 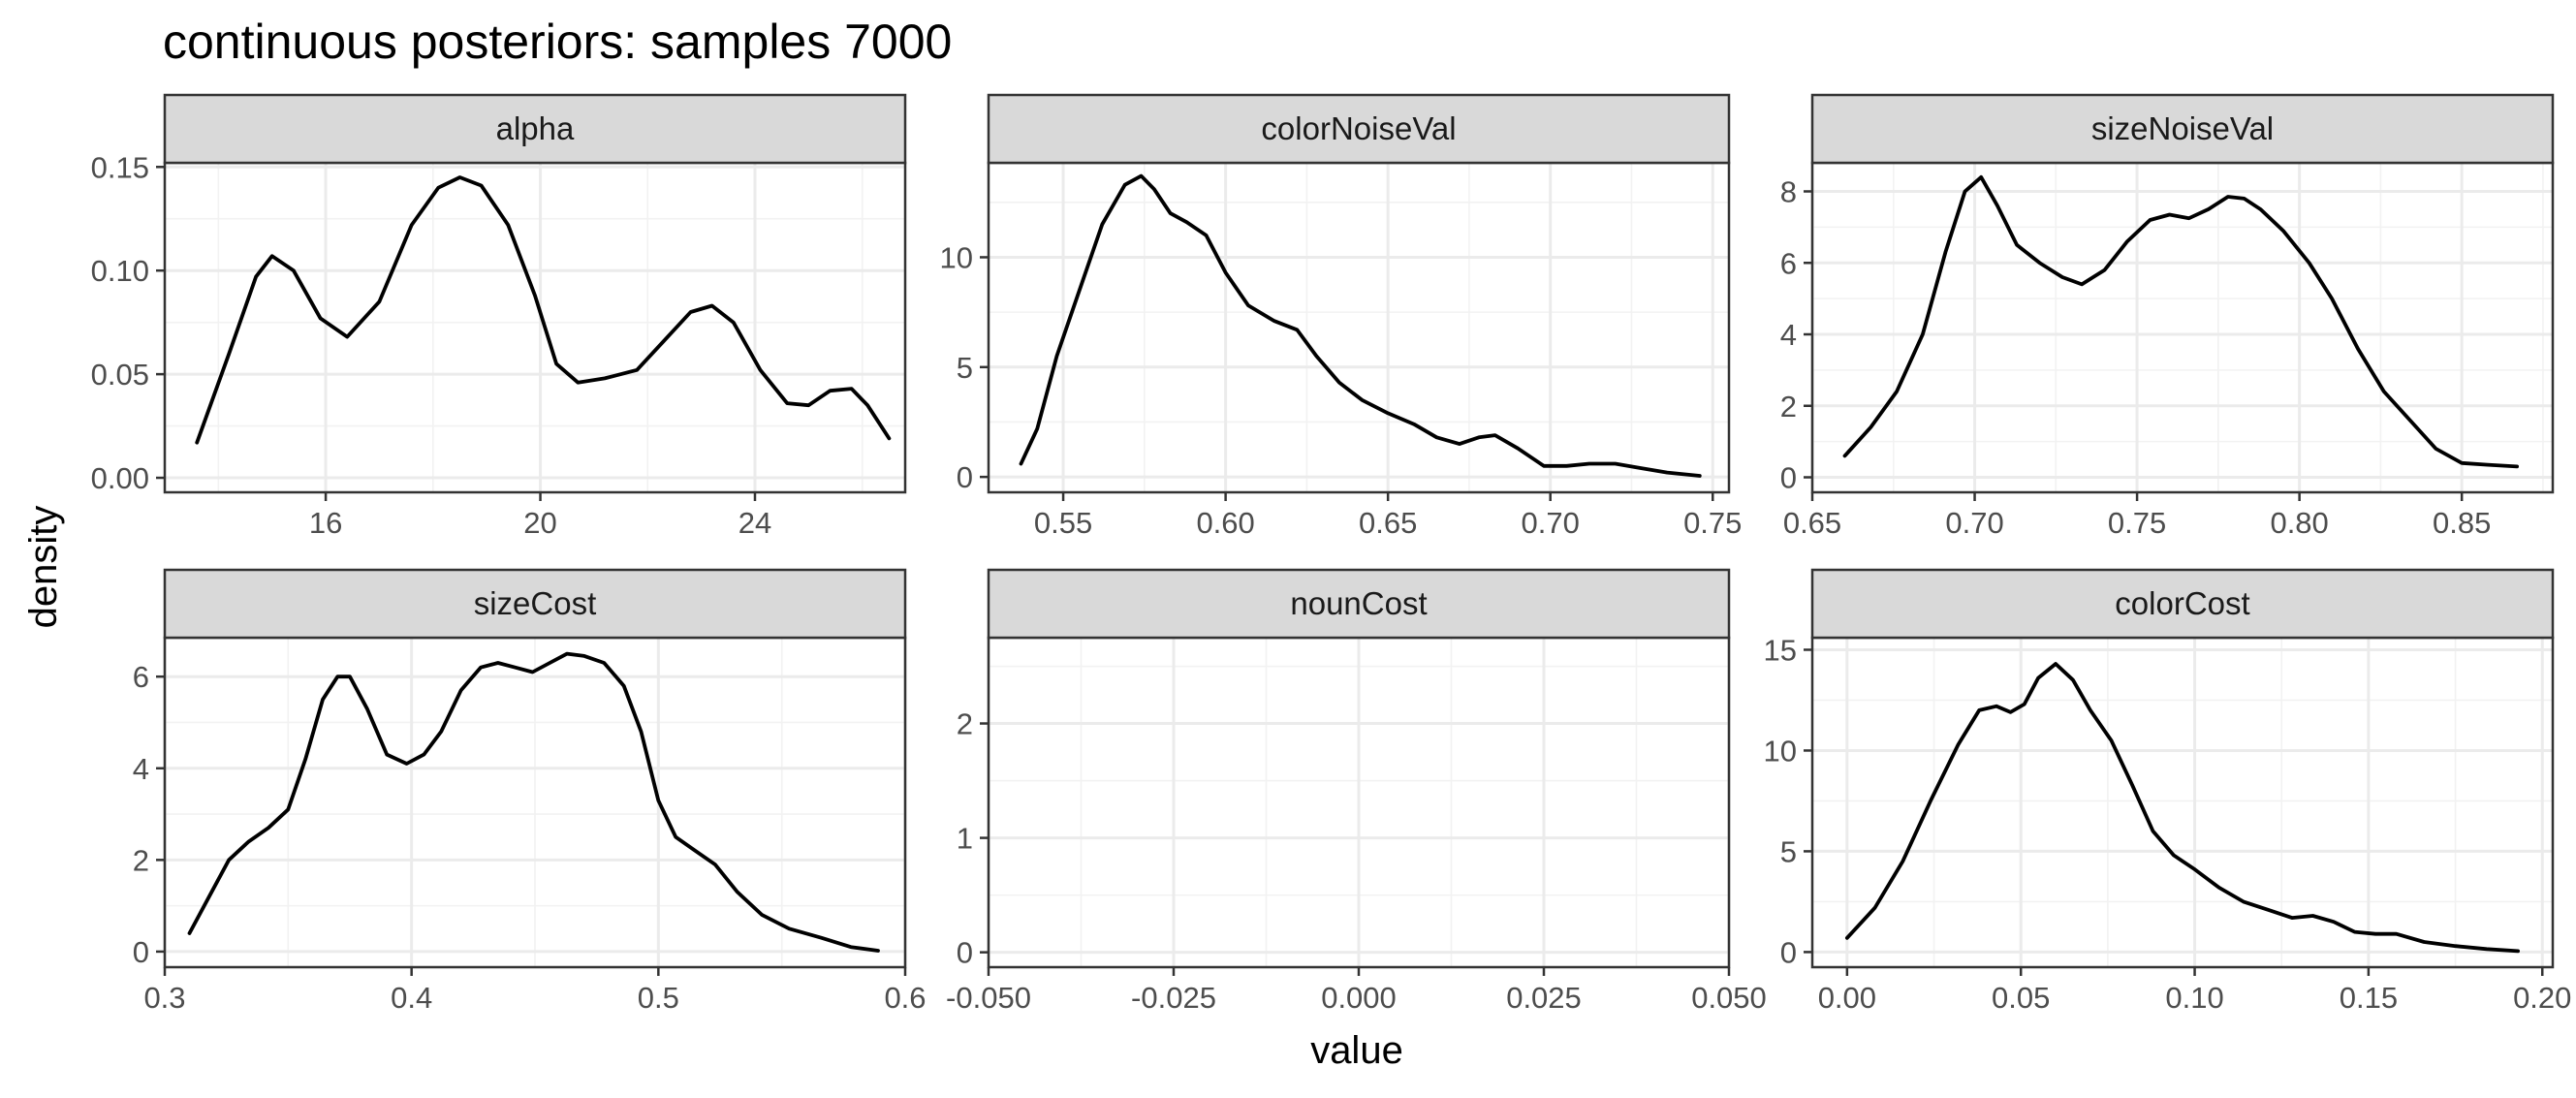 I want to click on x-tick-label: 0.00, so click(x=1847, y=998).